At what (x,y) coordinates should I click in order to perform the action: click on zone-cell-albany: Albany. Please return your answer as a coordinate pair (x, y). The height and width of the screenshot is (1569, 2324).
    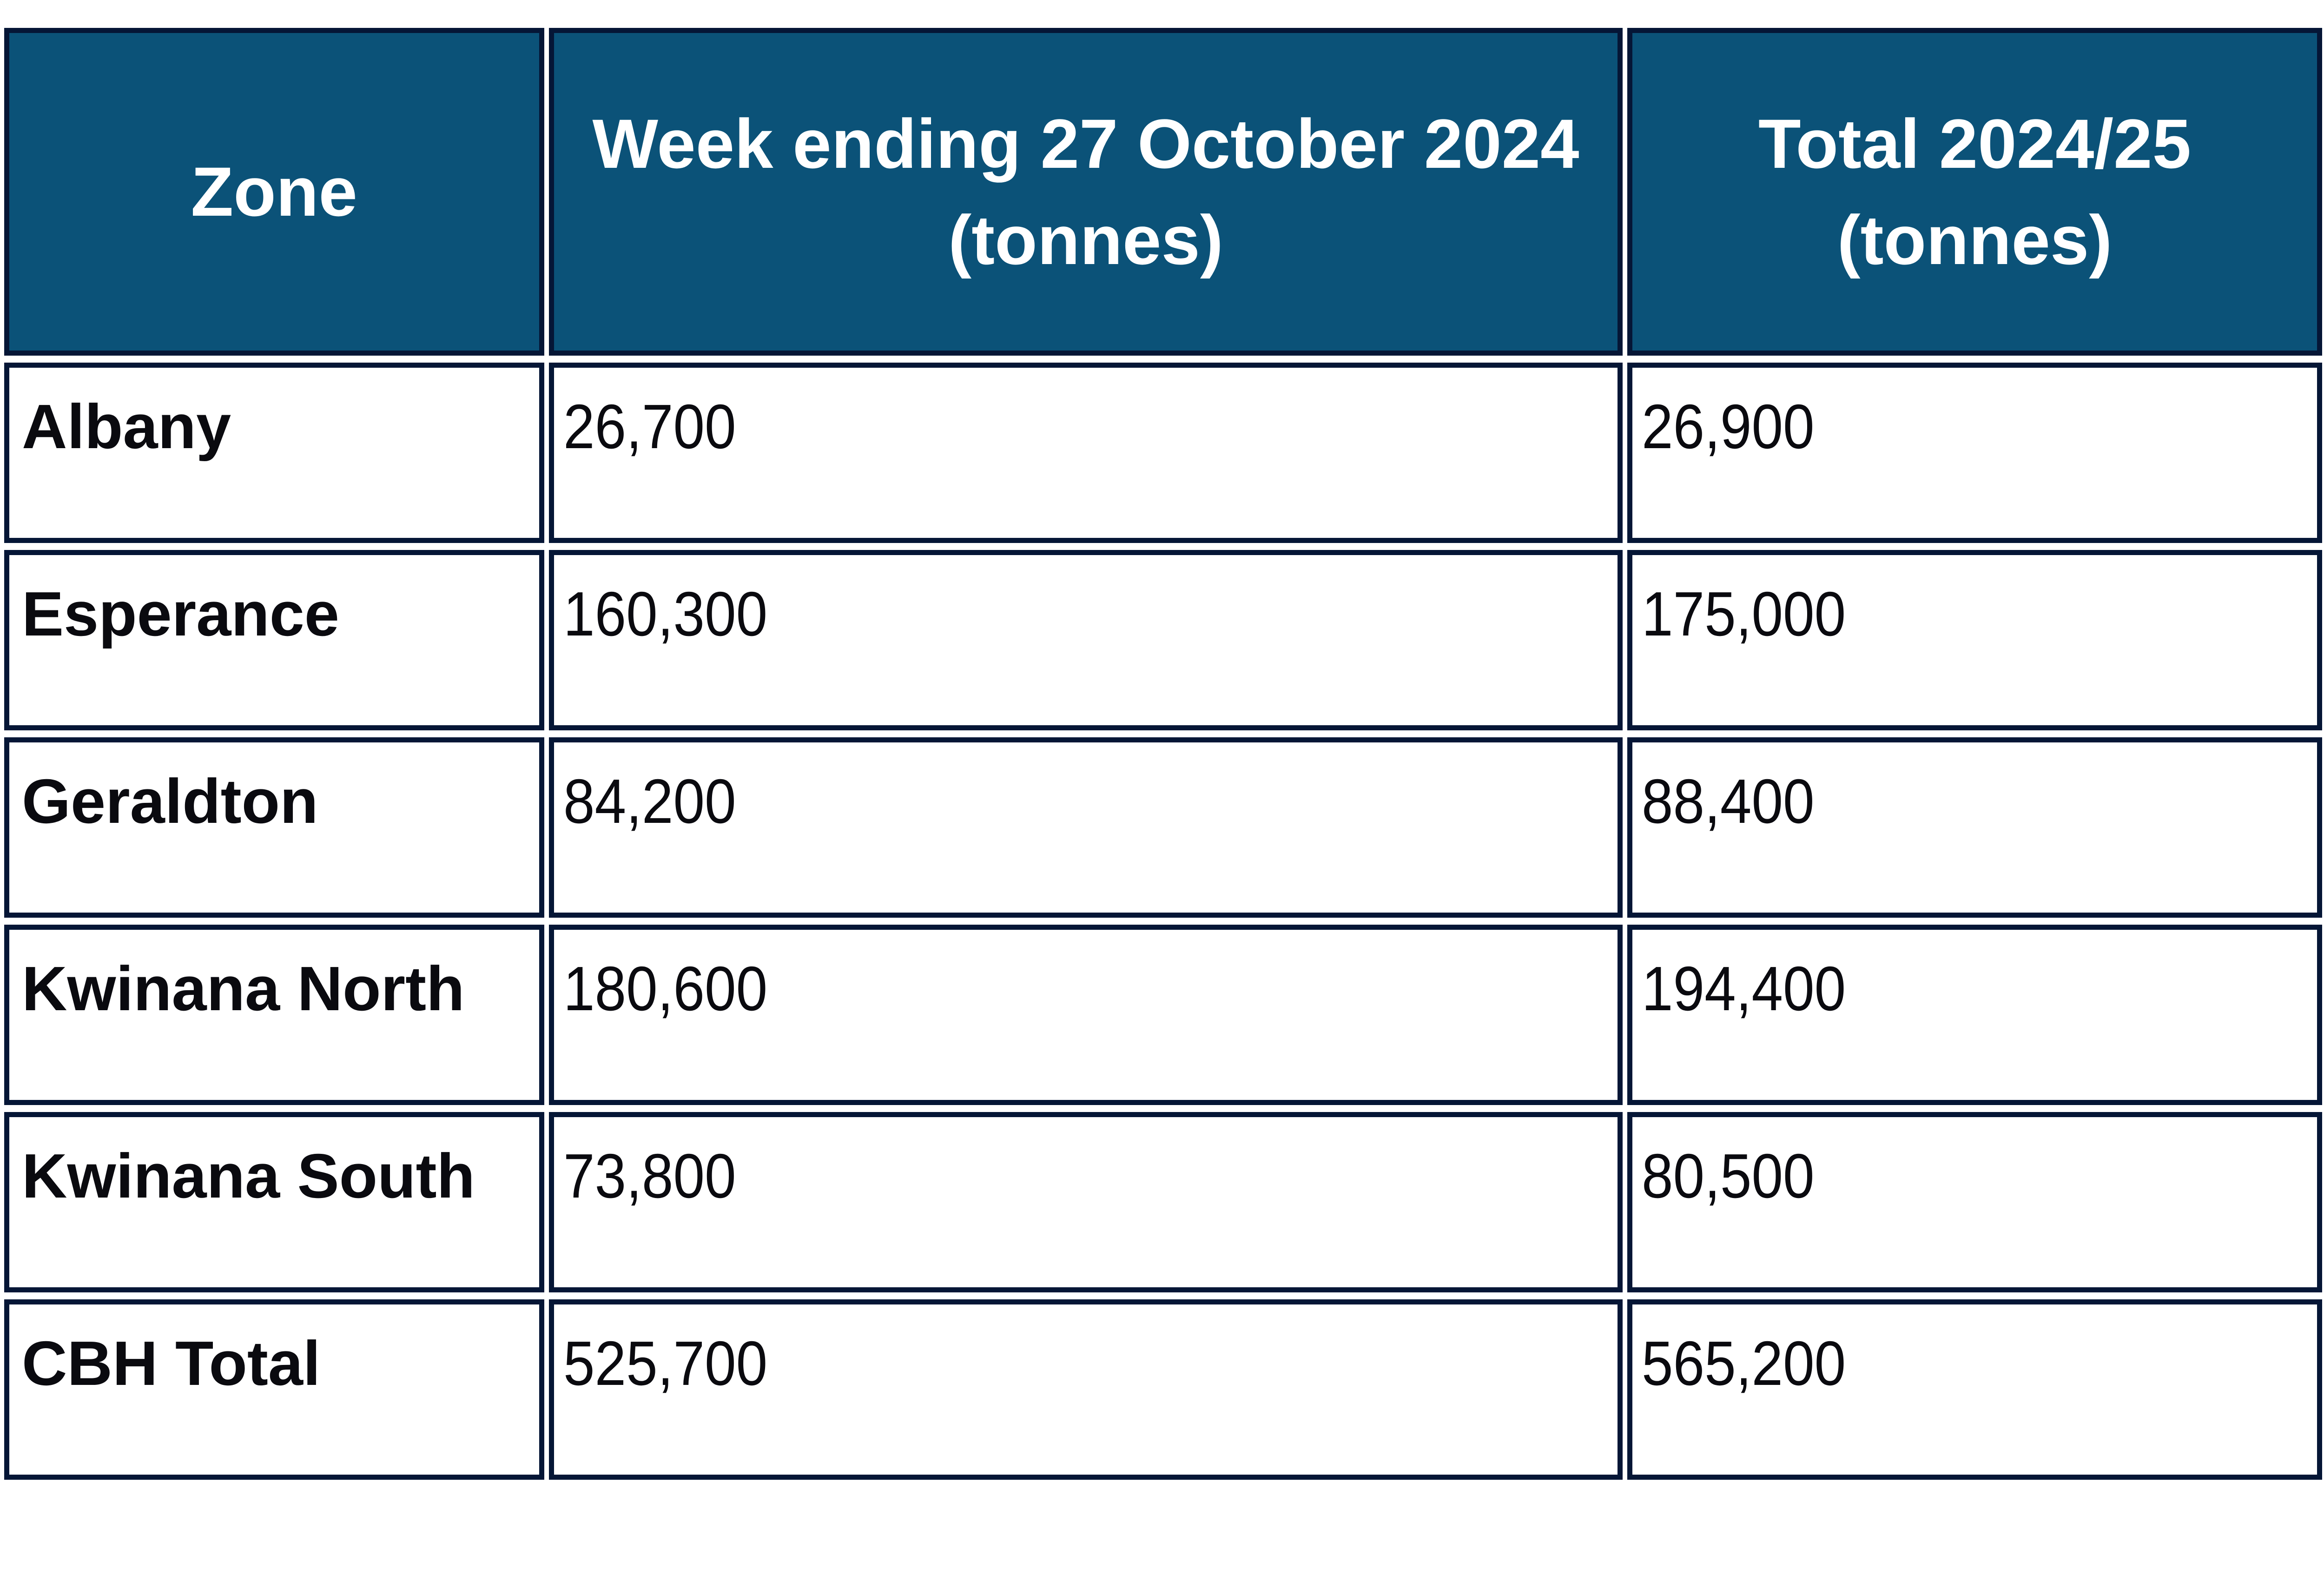
    Looking at the image, I should click on (274, 453).